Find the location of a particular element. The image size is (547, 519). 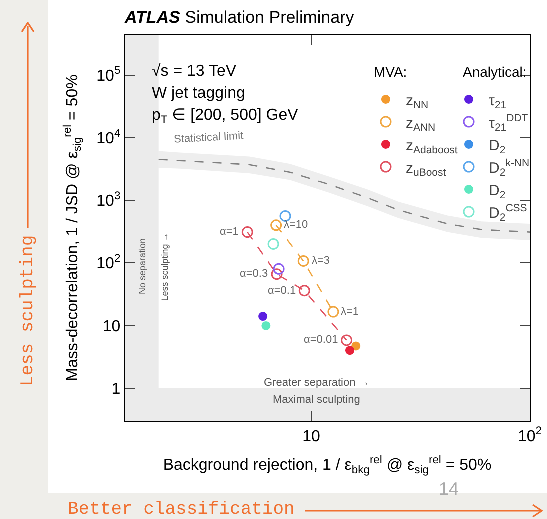

text: 14 is located at coordinates (449, 489).